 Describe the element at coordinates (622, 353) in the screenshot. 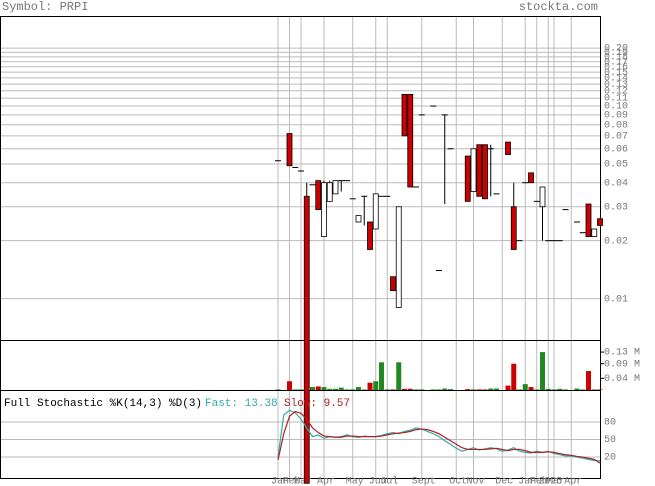

I see `y-tick-label: 0.13 M` at that location.